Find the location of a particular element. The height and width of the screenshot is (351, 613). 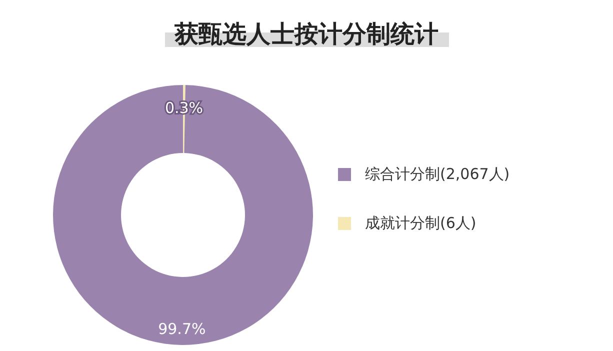

legend-label: 成就计分制(6人) is located at coordinates (420, 223).